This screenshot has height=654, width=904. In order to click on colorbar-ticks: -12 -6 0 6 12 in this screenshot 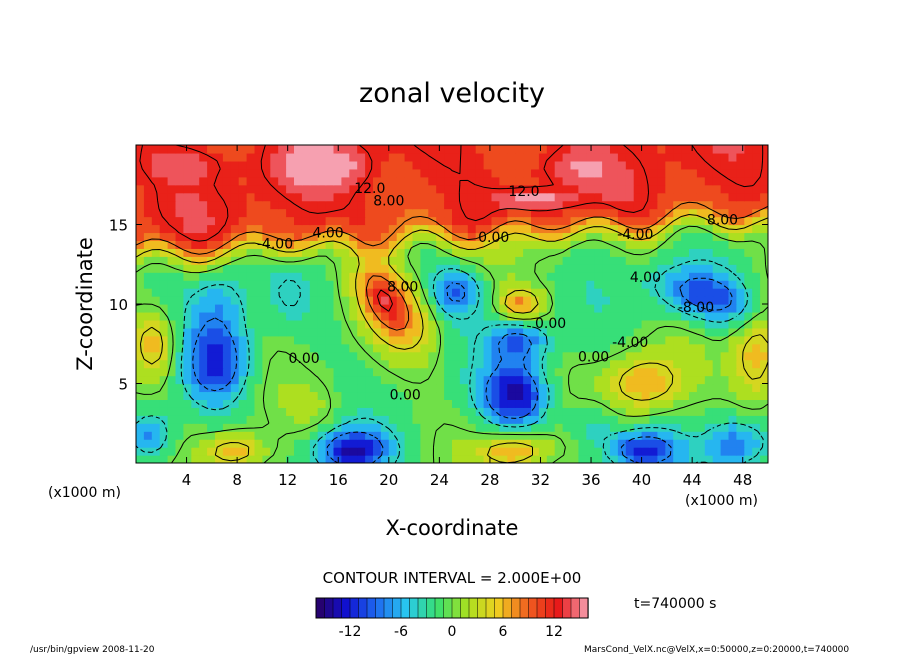, I will do `click(451, 632)`.